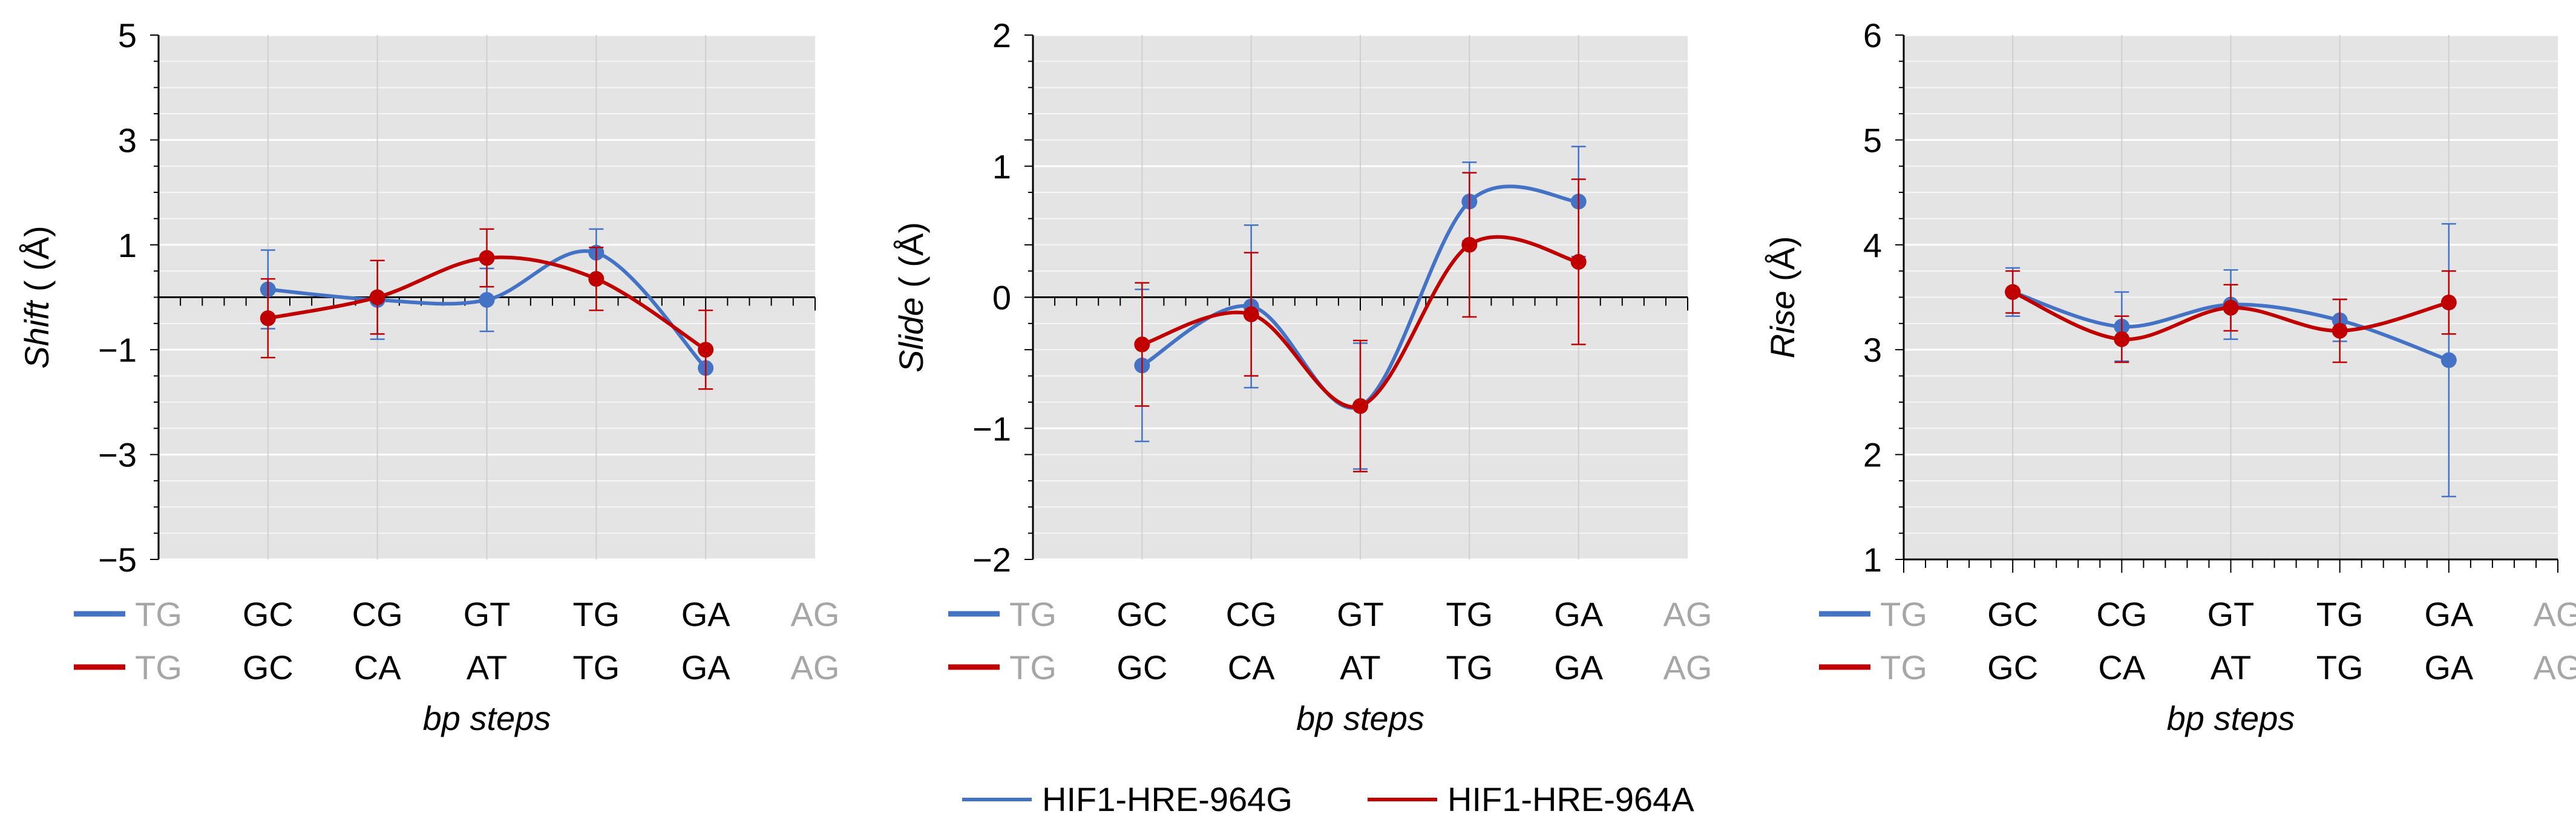 The width and height of the screenshot is (2576, 834). Describe the element at coordinates (117, 560) in the screenshot. I see `y-tick-label: −5` at that location.